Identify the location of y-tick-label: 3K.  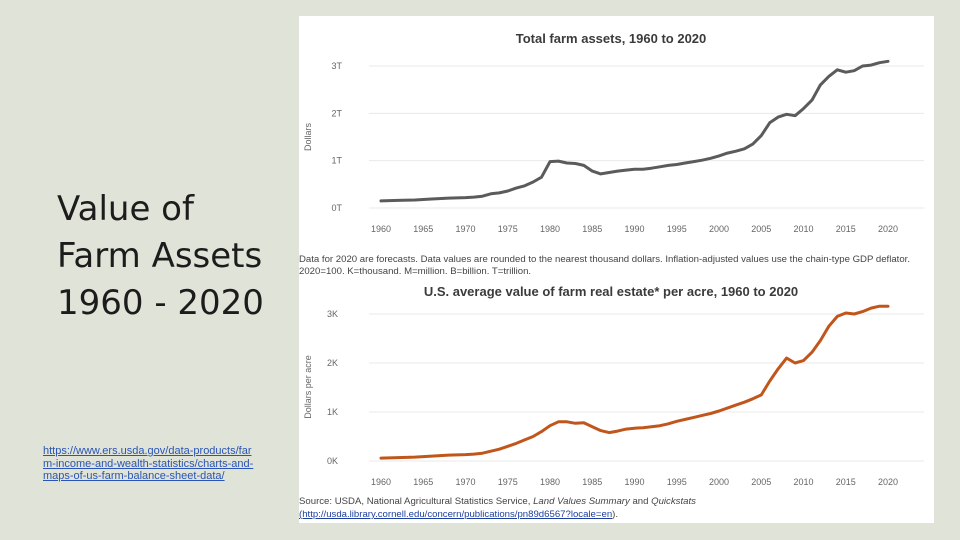
(332, 314).